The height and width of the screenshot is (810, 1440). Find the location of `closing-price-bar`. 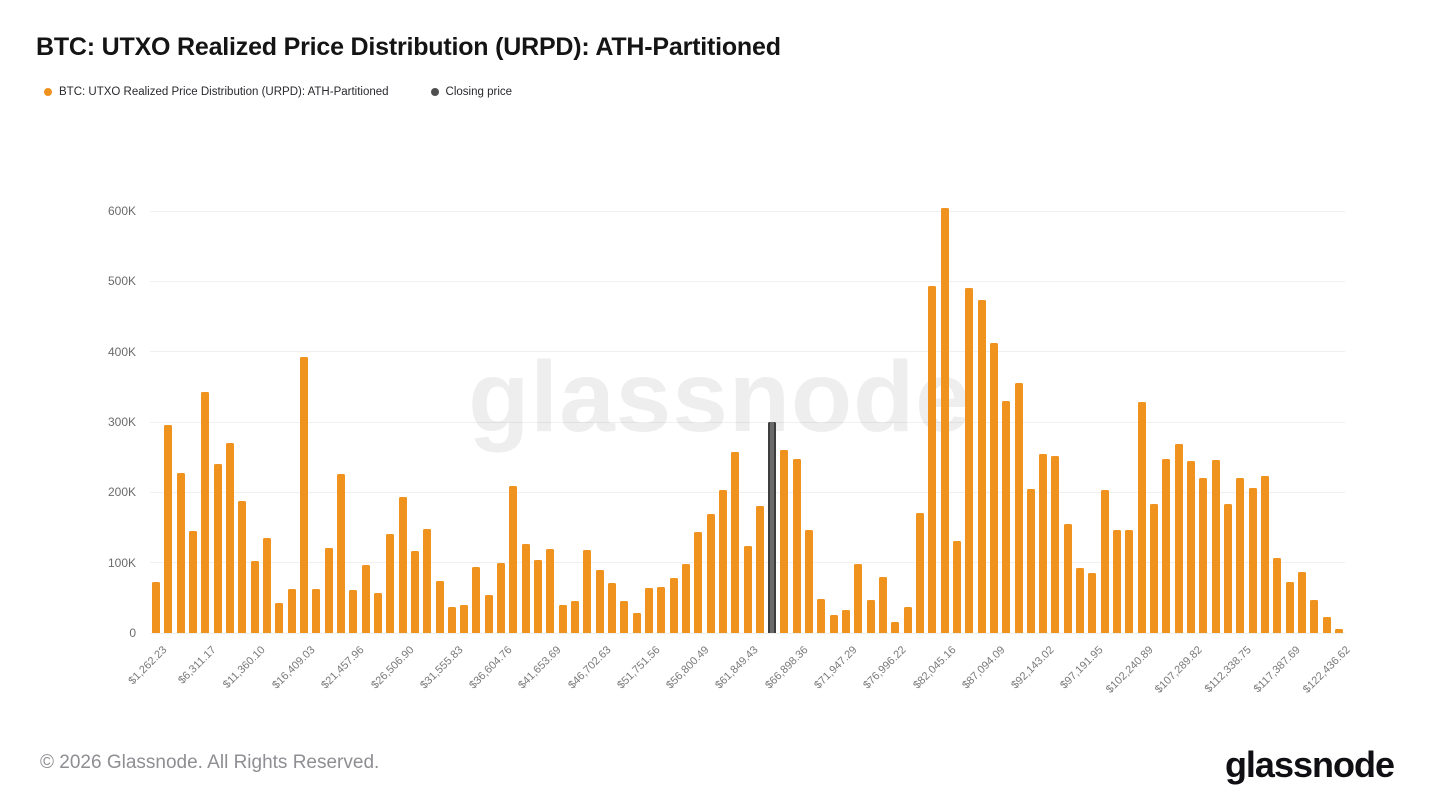

closing-price-bar is located at coordinates (772, 527).